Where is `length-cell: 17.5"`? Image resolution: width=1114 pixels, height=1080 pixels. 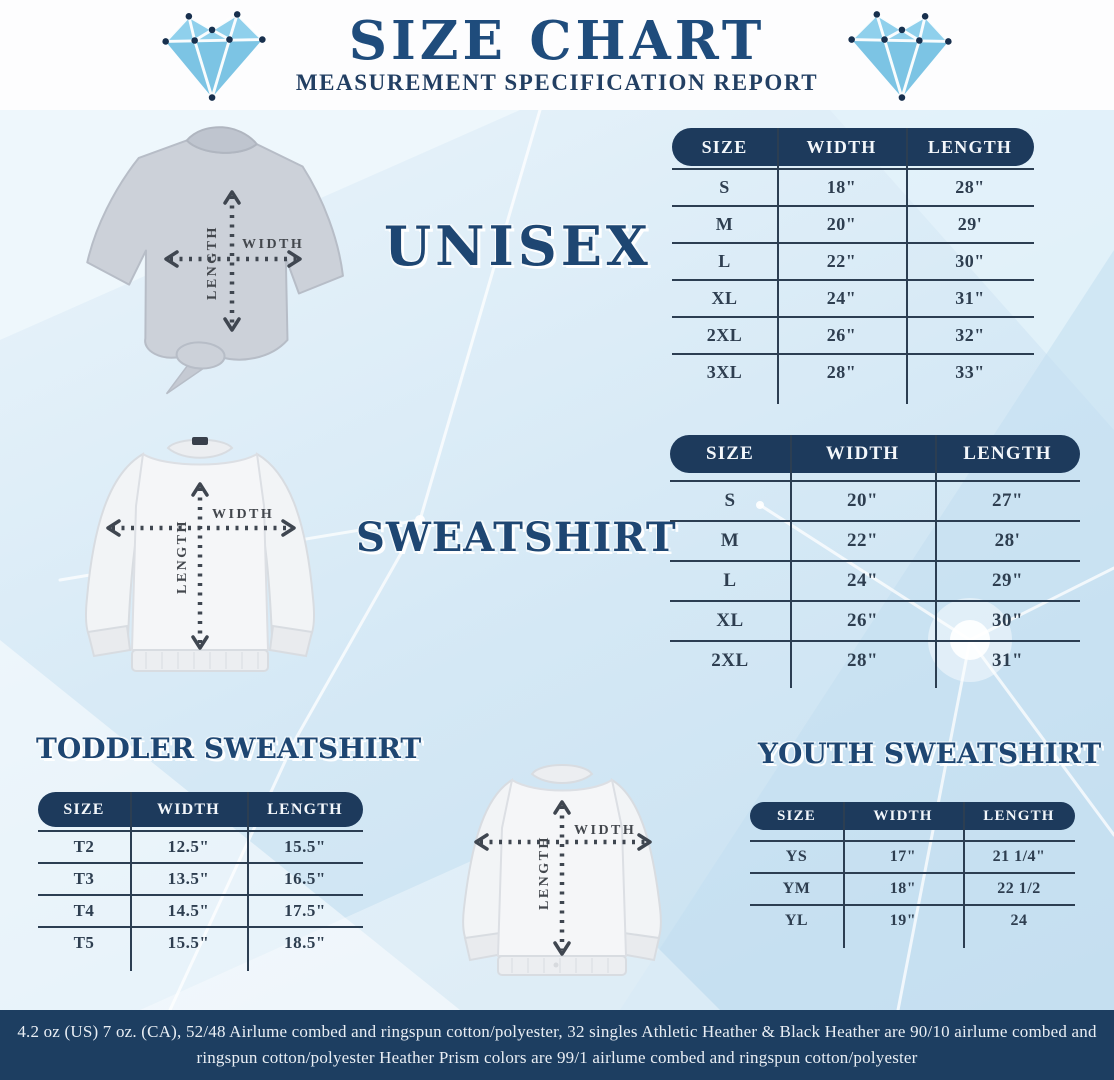
length-cell: 17.5" is located at coordinates (305, 910).